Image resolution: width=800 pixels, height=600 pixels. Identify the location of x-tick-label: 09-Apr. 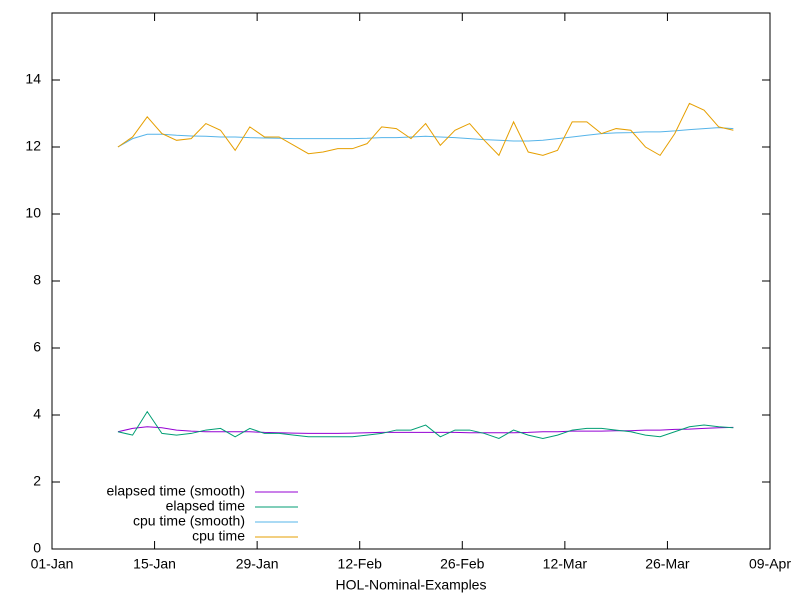
(770, 564).